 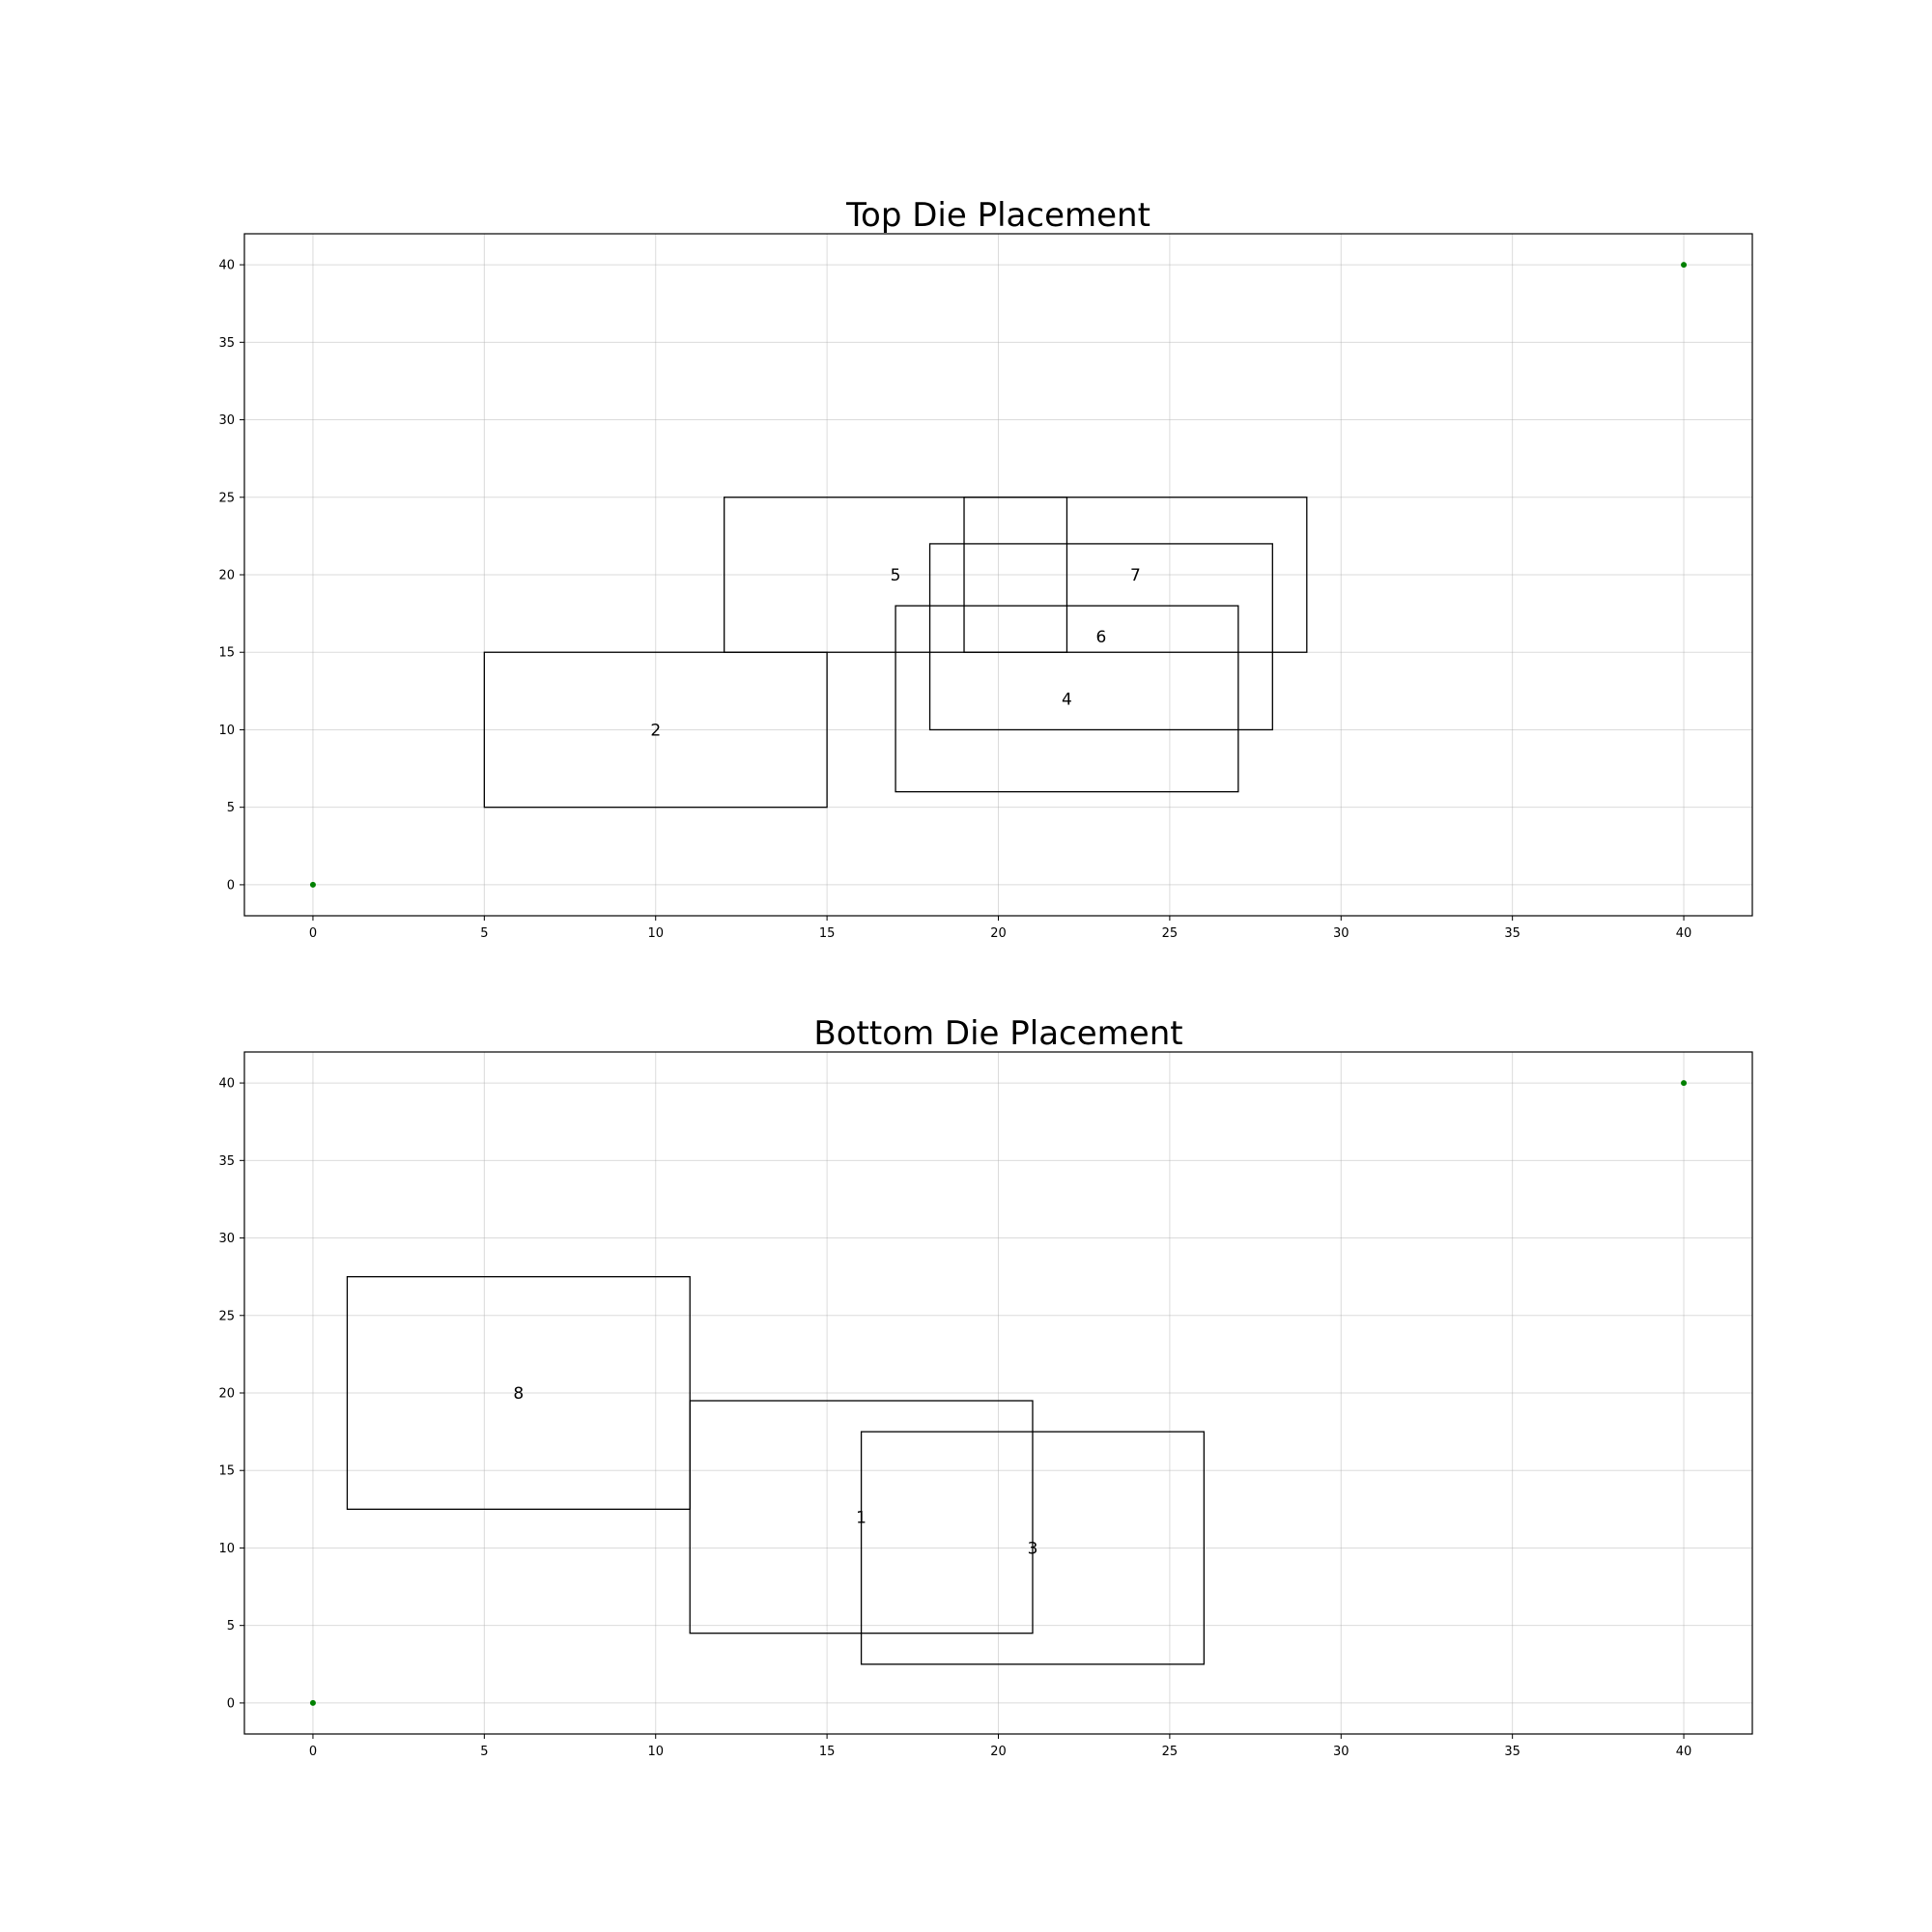 I want to click on top-x-tick-label: 0, so click(x=313, y=933).